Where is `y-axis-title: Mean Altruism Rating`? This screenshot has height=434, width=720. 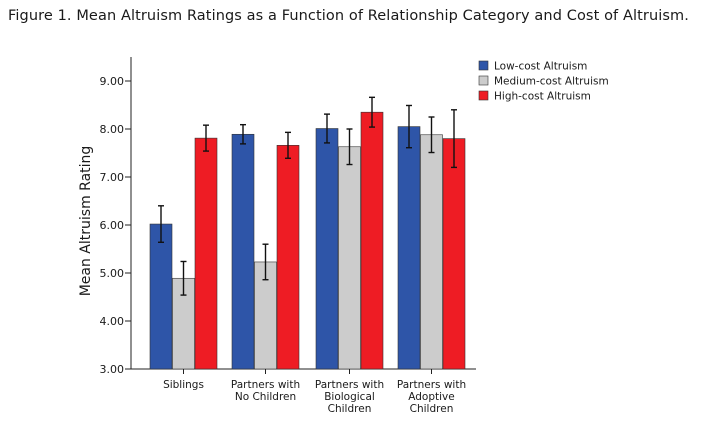 y-axis-title: Mean Altruism Rating is located at coordinates (86, 221).